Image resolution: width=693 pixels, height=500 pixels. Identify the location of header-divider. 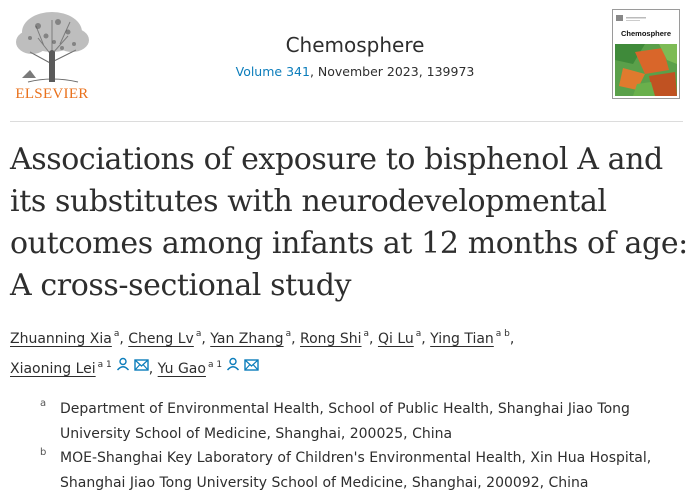
(346, 121).